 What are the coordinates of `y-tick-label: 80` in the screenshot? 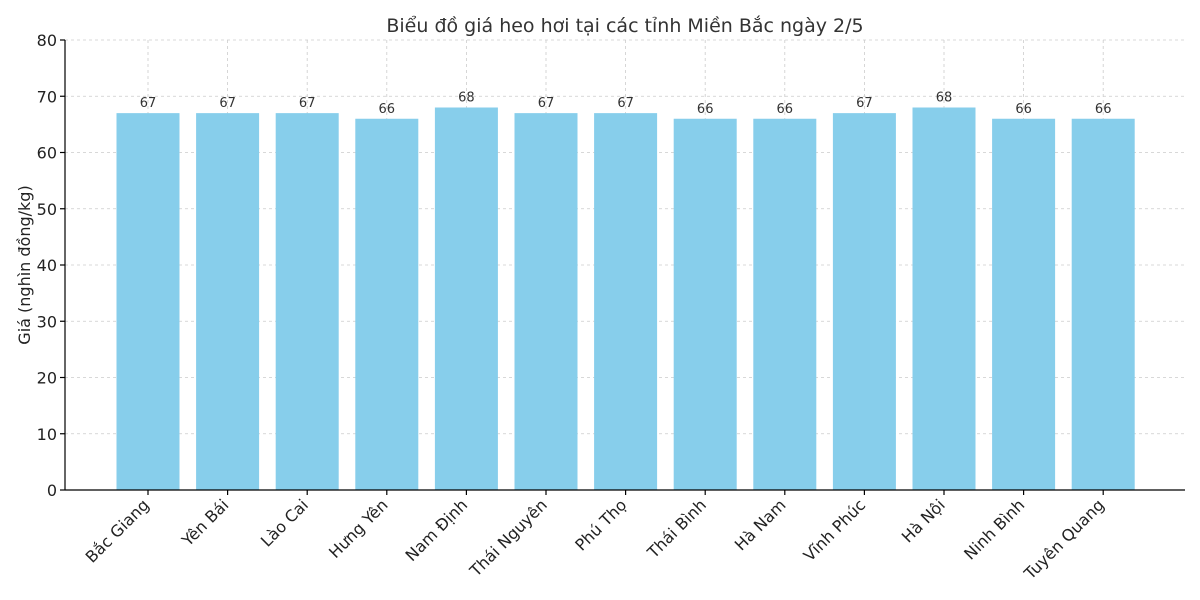 It's located at (47, 40).